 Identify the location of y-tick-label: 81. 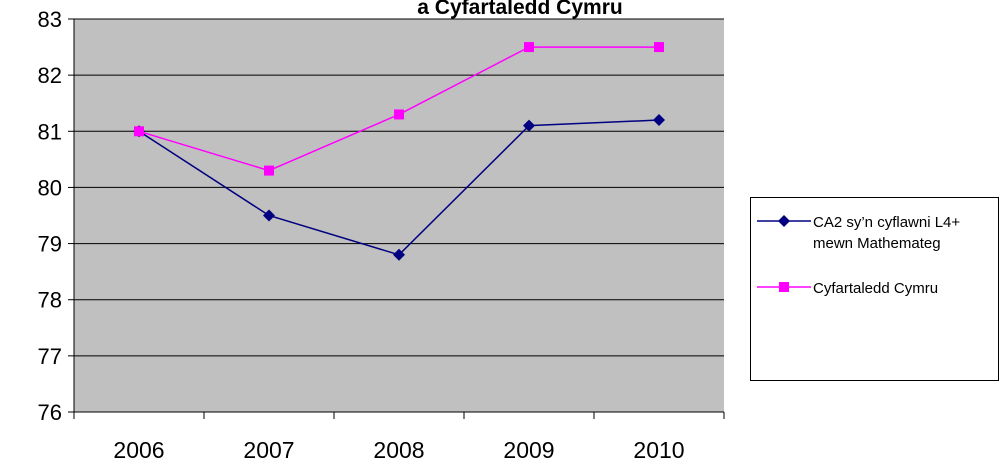
(50, 131).